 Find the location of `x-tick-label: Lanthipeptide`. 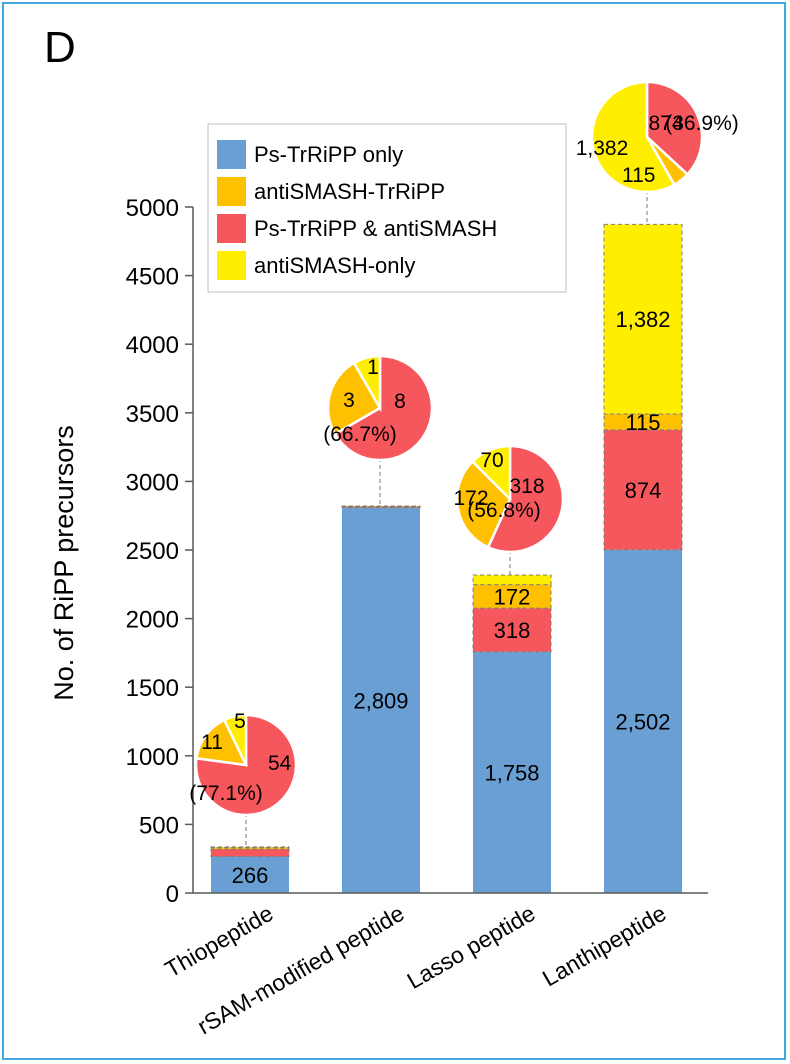

x-tick-label: Lanthipeptide is located at coordinates (604, 946).